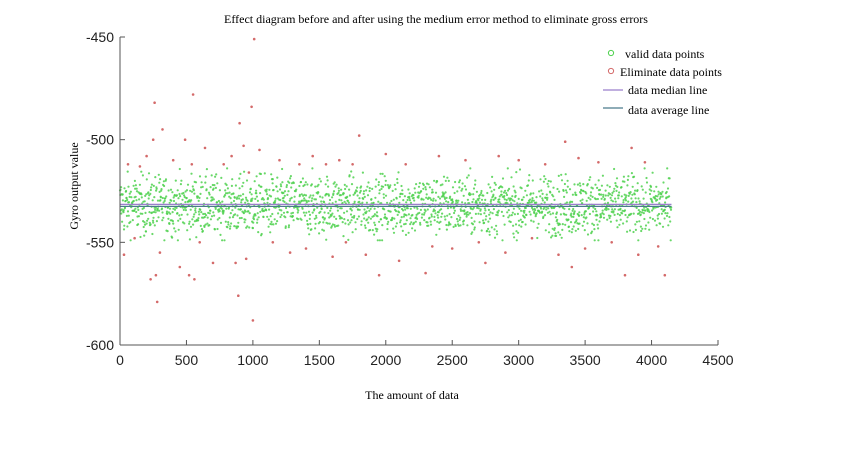 This screenshot has width=852, height=462. Describe the element at coordinates (319, 360) in the screenshot. I see `x-tick-label: 1500` at that location.